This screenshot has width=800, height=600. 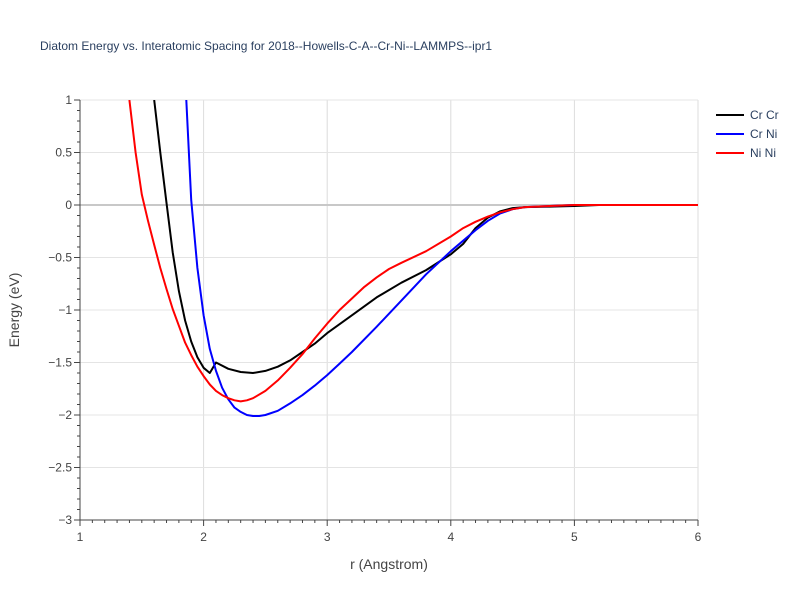 What do you see at coordinates (698, 537) in the screenshot?
I see `x-tick-label: 6` at bounding box center [698, 537].